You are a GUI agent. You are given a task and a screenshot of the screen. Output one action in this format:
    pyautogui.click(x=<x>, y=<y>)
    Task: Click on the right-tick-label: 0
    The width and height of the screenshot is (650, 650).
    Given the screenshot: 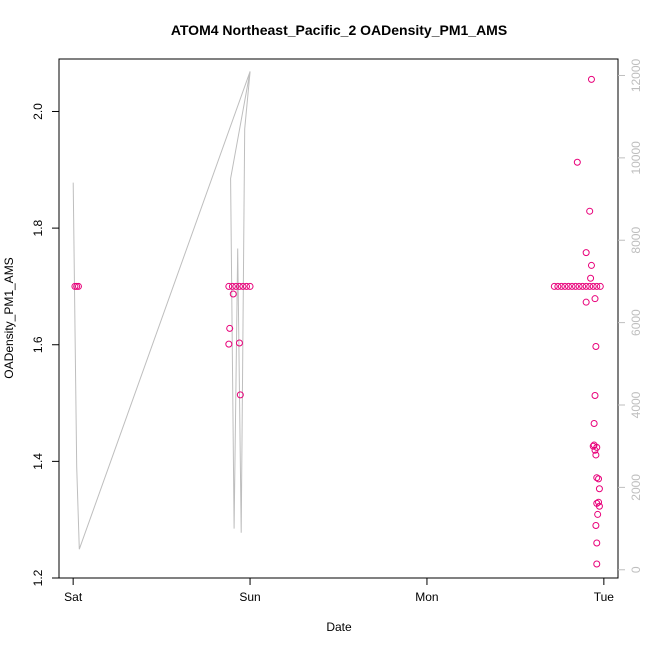 What is the action you would take?
    pyautogui.click(x=636, y=569)
    